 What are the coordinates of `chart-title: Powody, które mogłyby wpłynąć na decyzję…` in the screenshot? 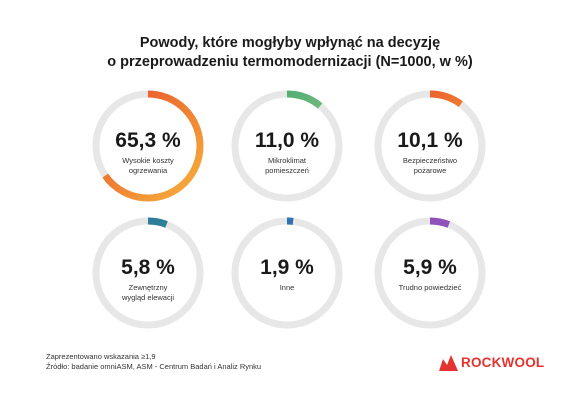 It's located at (290, 53).